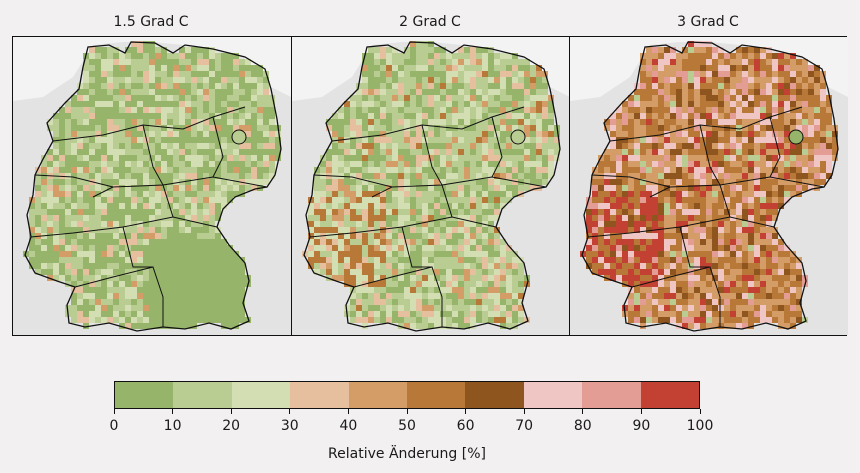  I want to click on colorbar, so click(407, 397).